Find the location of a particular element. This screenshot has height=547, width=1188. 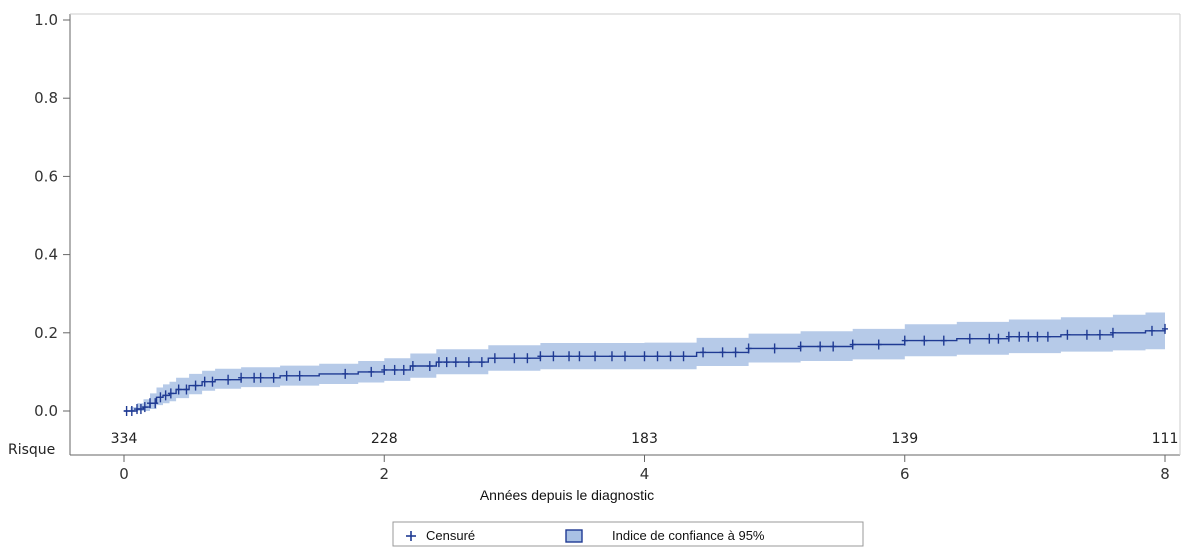

legend: Censuré Indice de confiance à 95% is located at coordinates (628, 534).